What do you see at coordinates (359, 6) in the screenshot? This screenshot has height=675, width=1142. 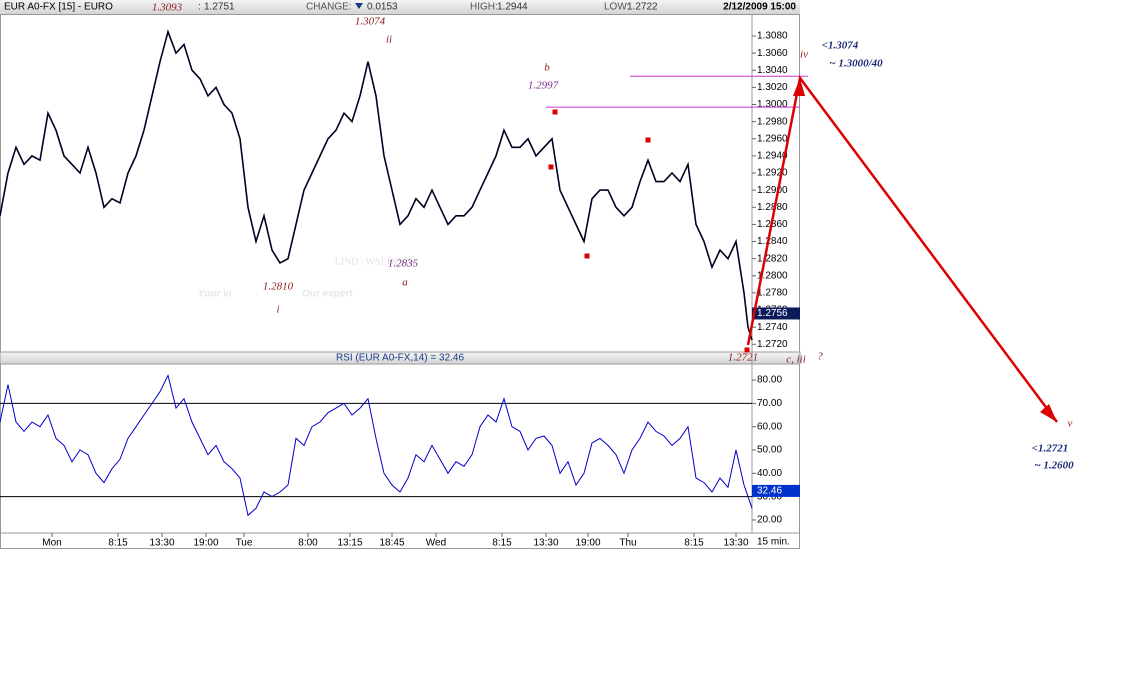 I see `down-arrow` at bounding box center [359, 6].